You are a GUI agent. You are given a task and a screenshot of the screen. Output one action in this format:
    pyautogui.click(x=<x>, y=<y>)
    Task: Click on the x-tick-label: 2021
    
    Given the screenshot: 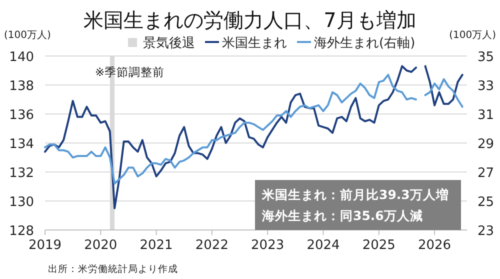 What is the action you would take?
    pyautogui.click(x=156, y=245)
    